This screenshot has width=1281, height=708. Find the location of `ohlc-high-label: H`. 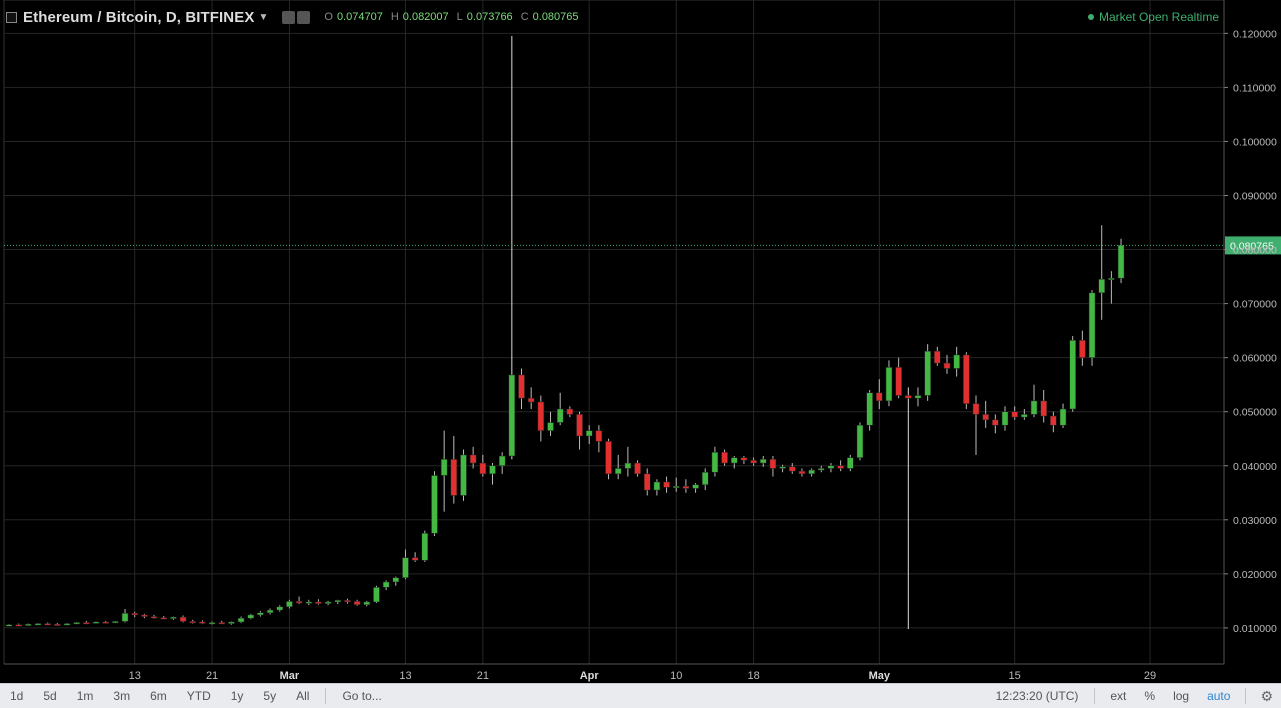

ohlc-high-label: H is located at coordinates (394, 17).